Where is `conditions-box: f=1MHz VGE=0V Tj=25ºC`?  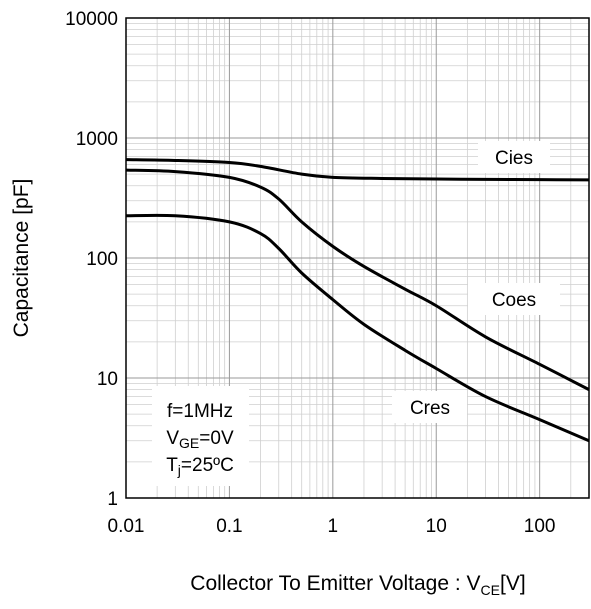 conditions-box: f=1MHz VGE=0V Tj=25ºC is located at coordinates (200, 436).